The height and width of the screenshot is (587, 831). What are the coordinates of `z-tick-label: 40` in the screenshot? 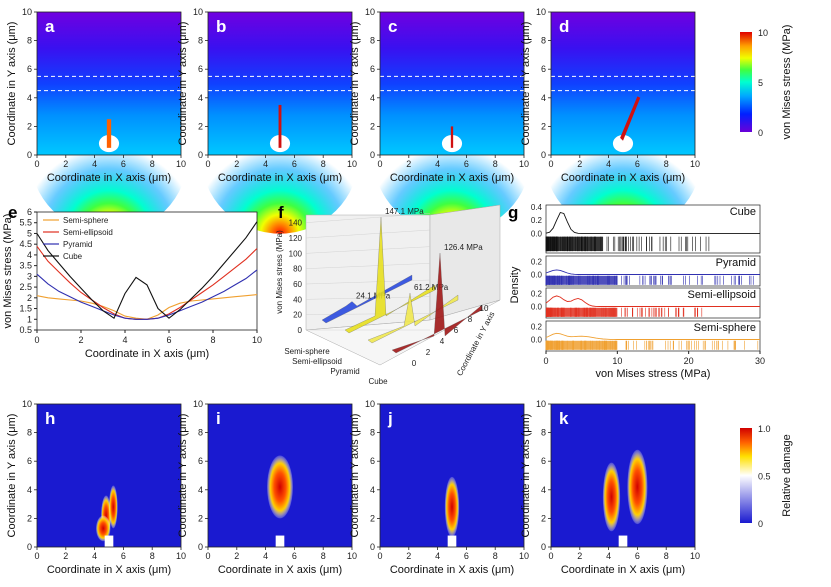 It's located at (297, 299).